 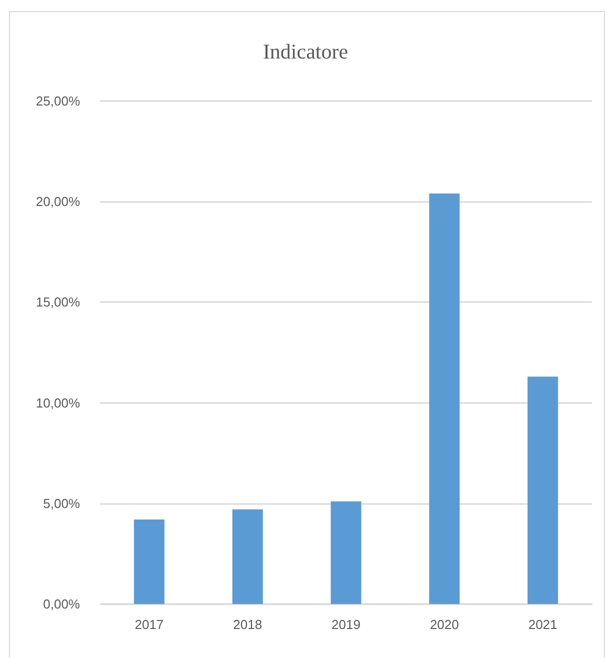 I want to click on y-tick-label: 20,00%, so click(x=58, y=202).